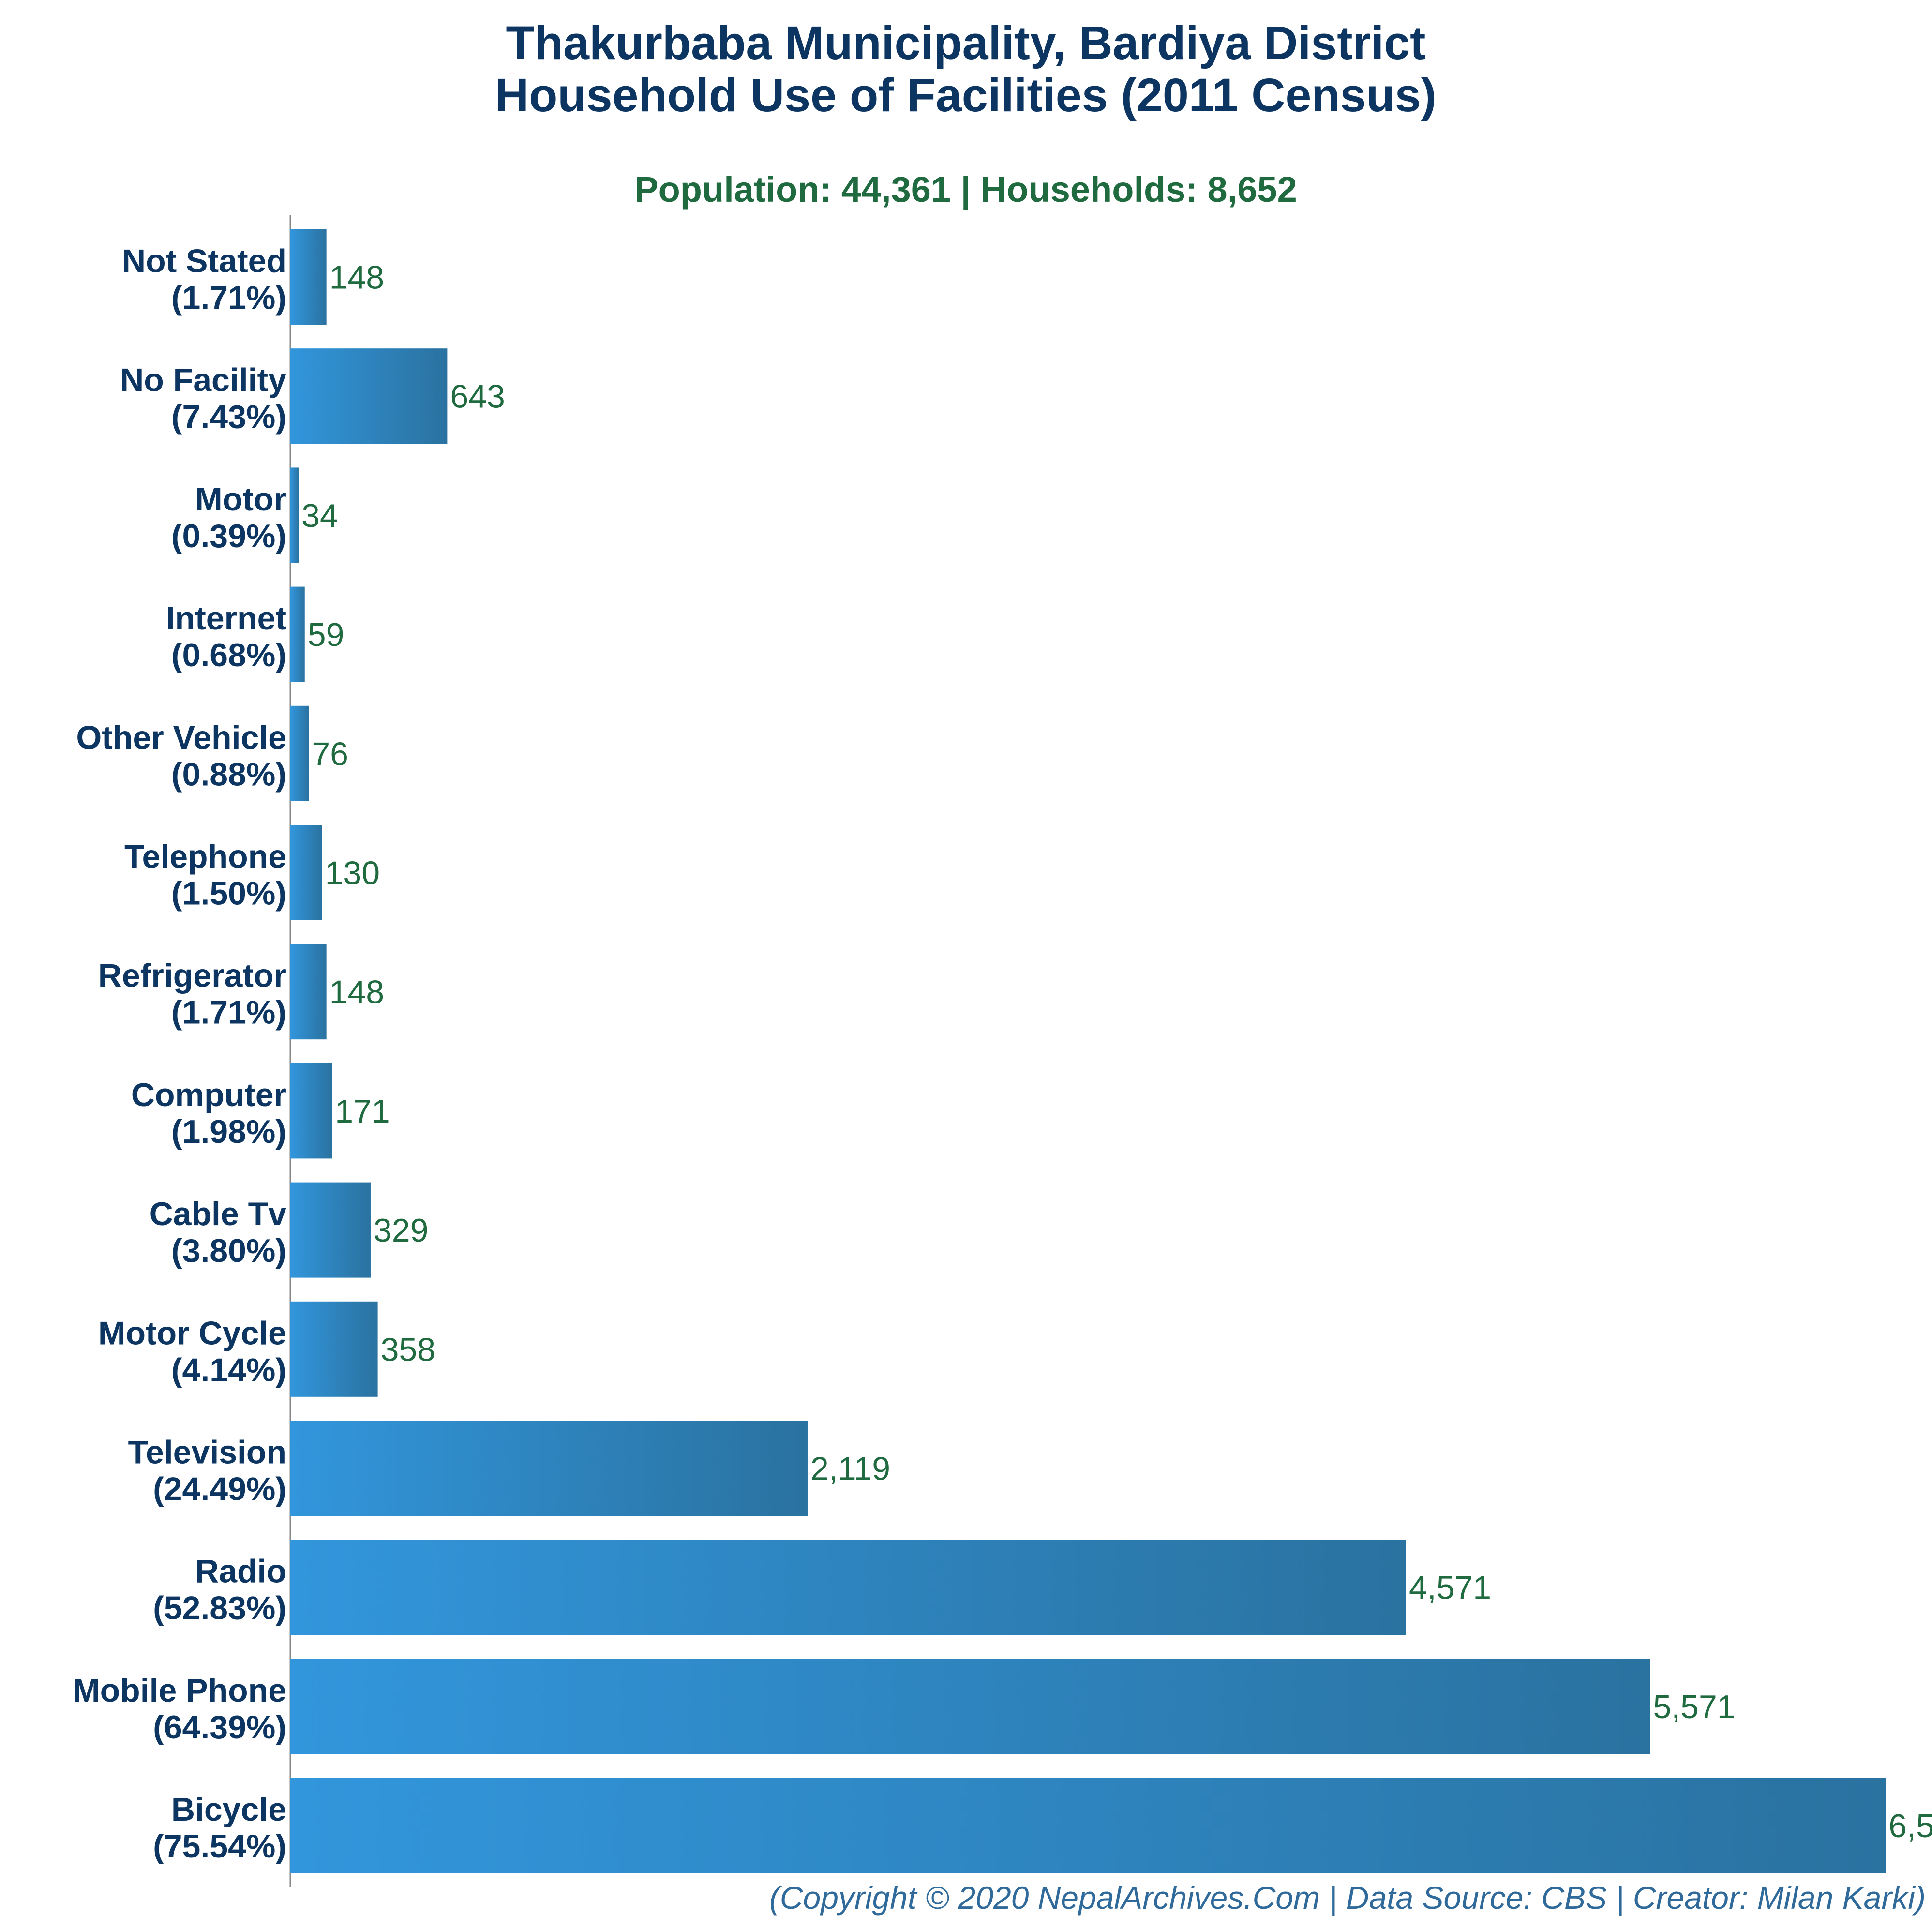 The width and height of the screenshot is (1932, 1932). I want to click on value-label: 34, so click(319, 515).